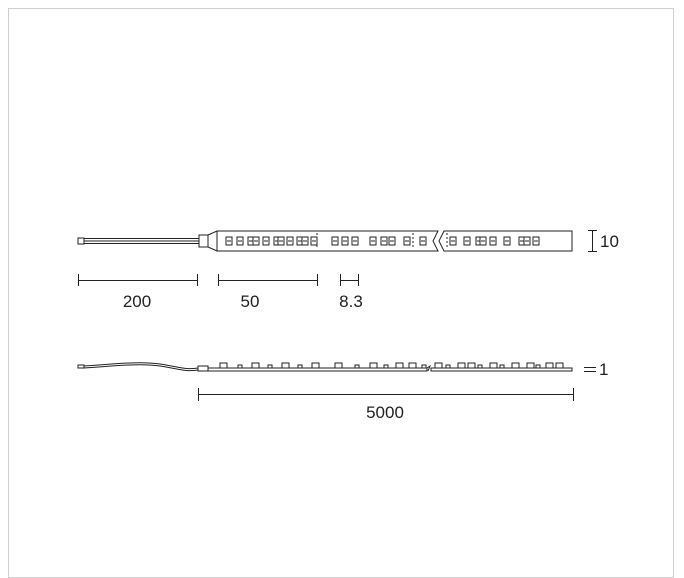 This screenshot has height=578, width=684. What do you see at coordinates (203, 368) in the screenshot?
I see `side-connector` at bounding box center [203, 368].